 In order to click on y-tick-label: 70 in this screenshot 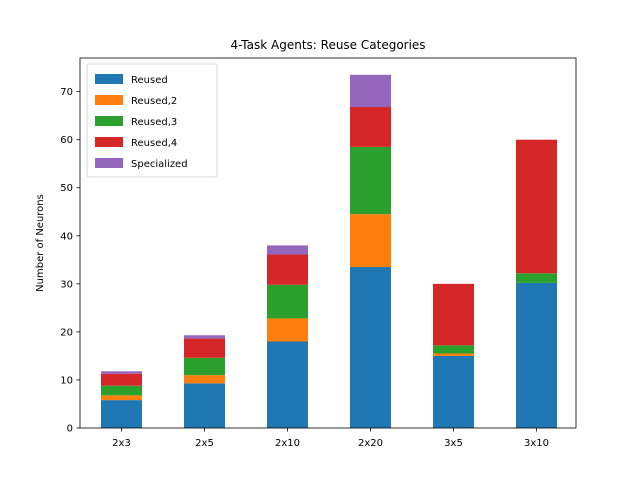, I will do `click(66, 92)`.